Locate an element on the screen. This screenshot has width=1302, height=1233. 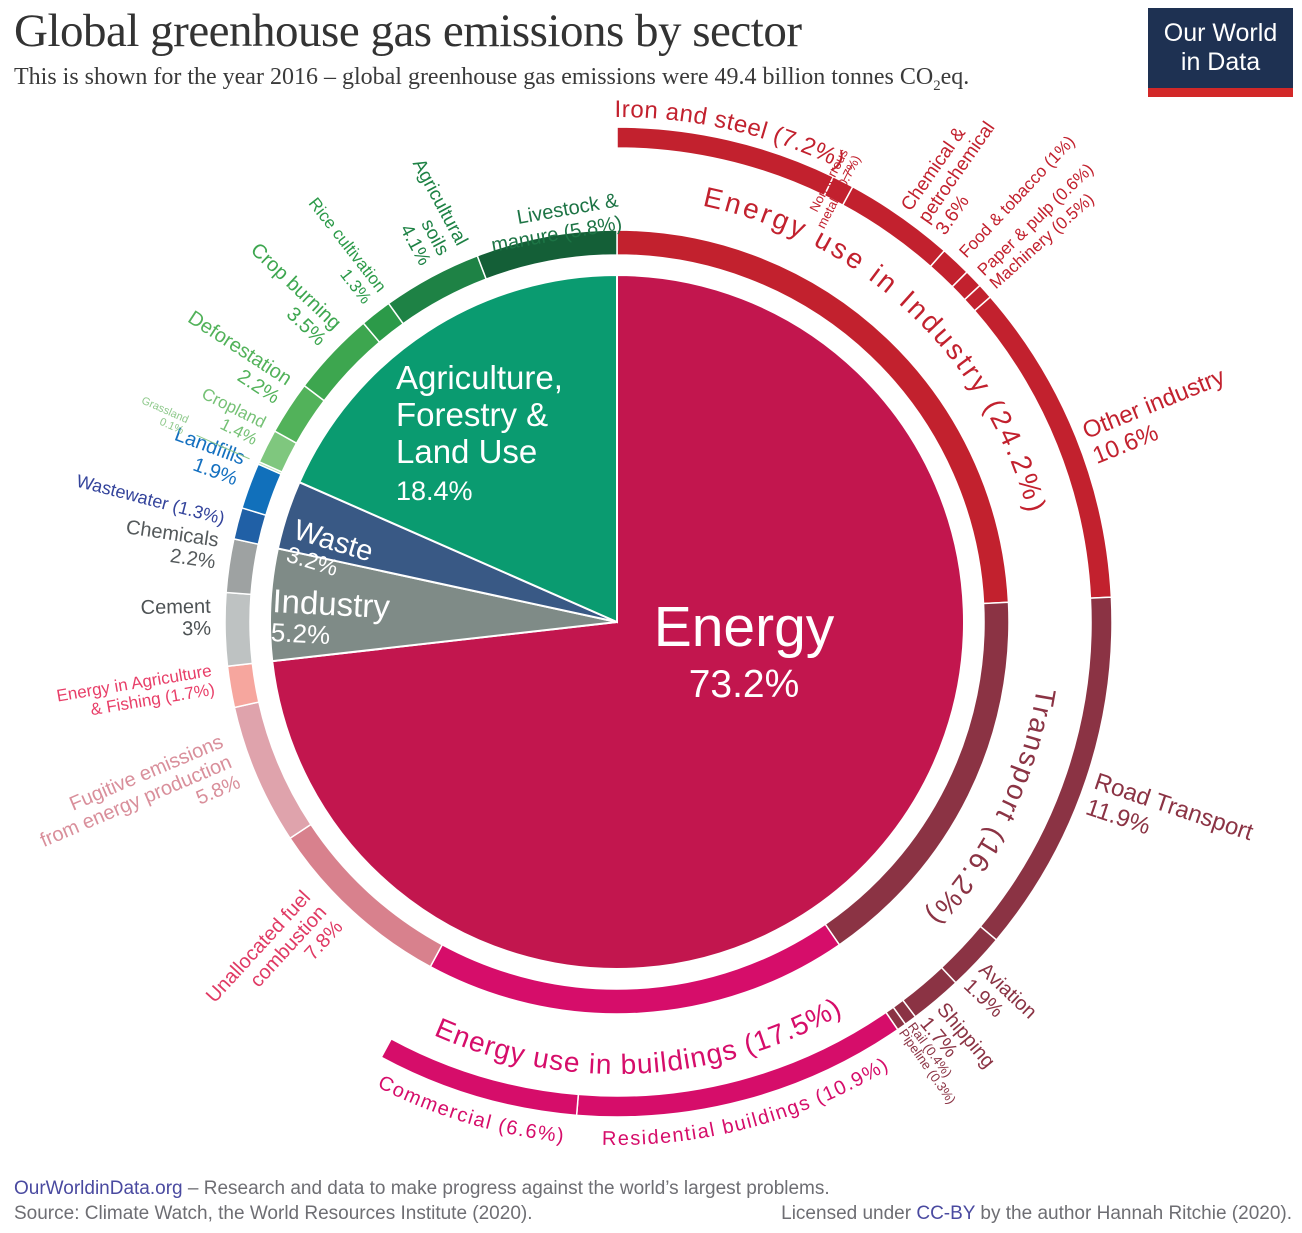
leader-grassland is located at coordinates (223, 447).